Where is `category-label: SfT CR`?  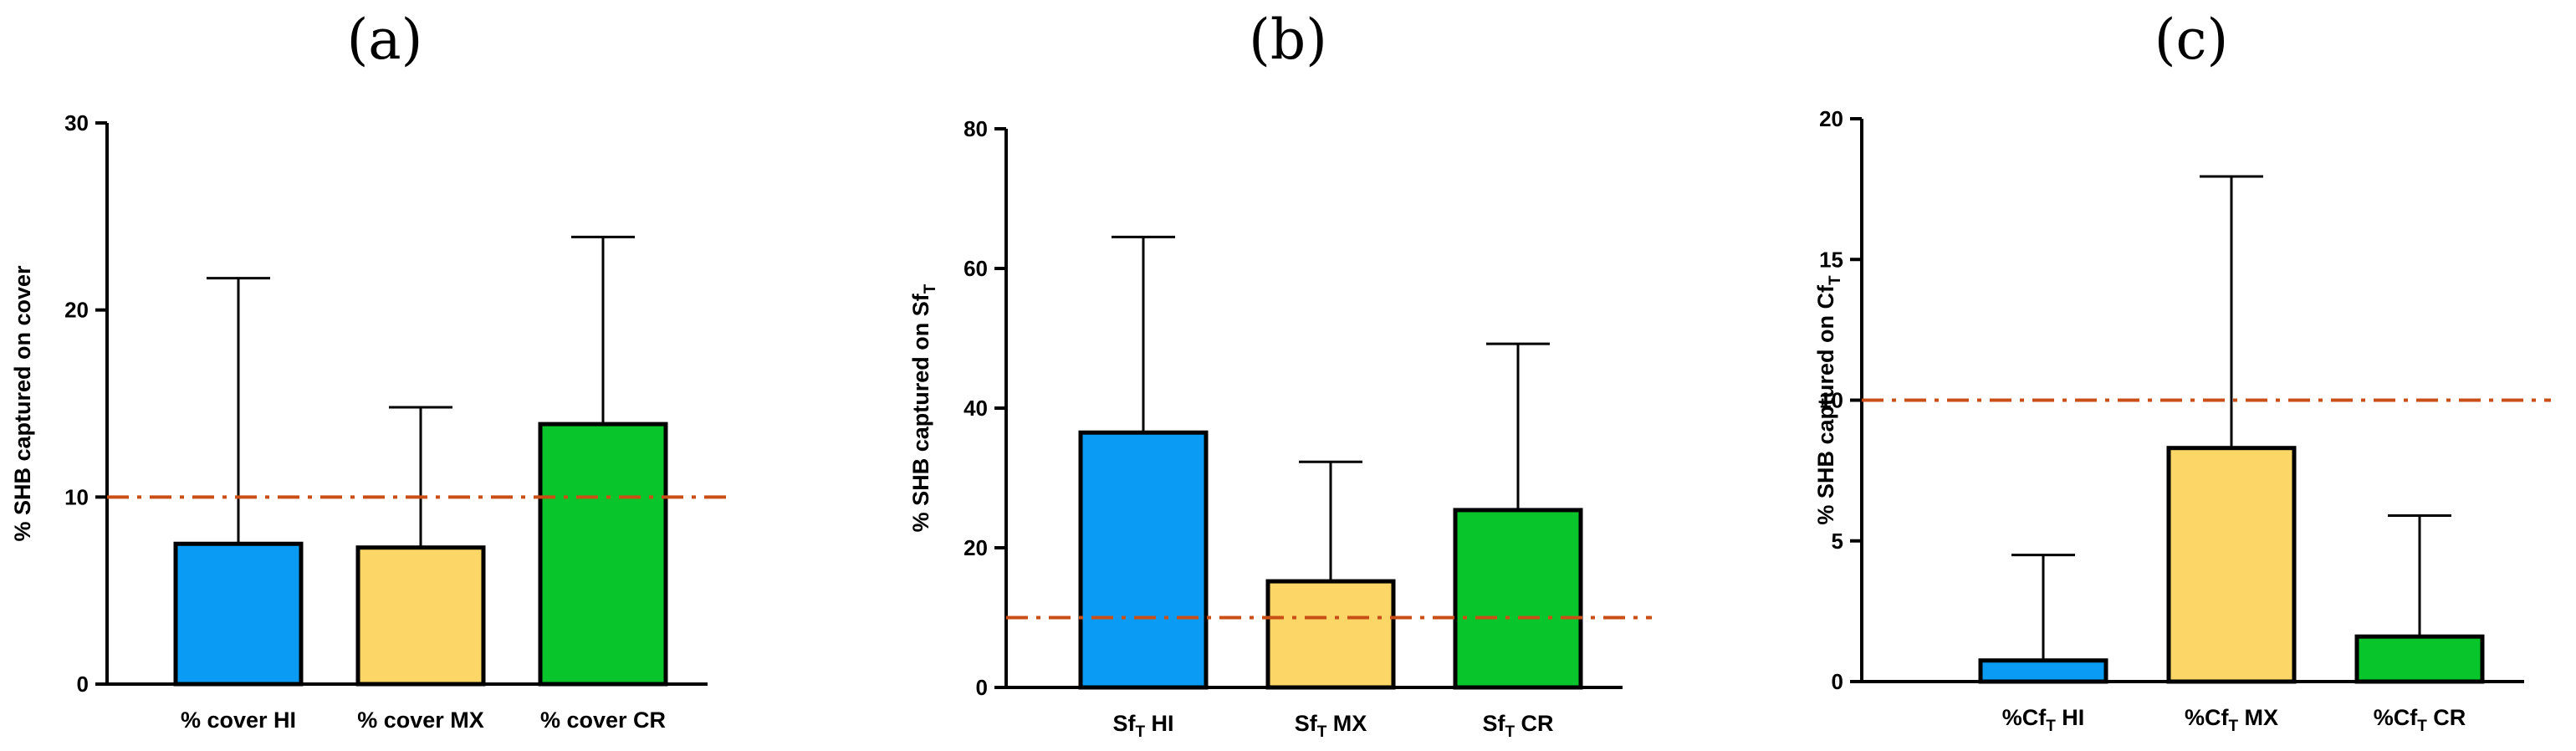 category-label: SfT CR is located at coordinates (1517, 726).